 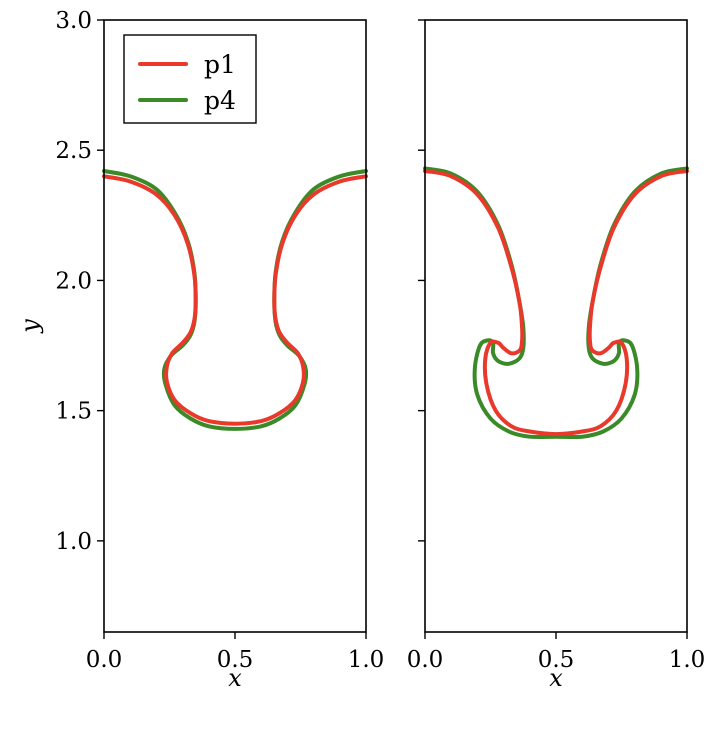 What do you see at coordinates (235, 678) in the screenshot?
I see `left-x-axis-label: x` at bounding box center [235, 678].